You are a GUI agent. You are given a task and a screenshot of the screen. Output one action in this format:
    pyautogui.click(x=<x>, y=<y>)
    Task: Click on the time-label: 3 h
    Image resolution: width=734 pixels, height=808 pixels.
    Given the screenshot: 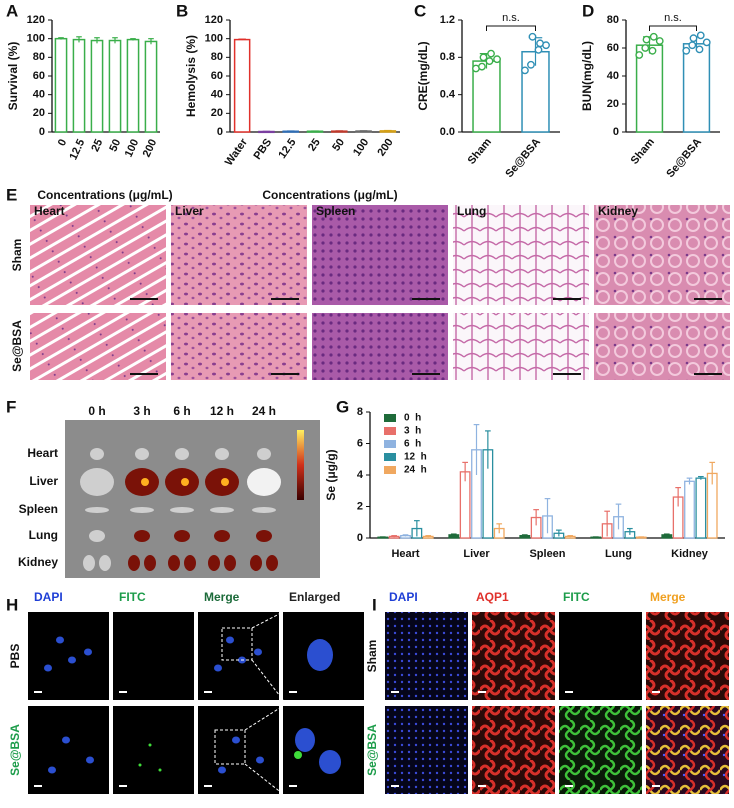 What is the action you would take?
    pyautogui.click(x=141, y=411)
    